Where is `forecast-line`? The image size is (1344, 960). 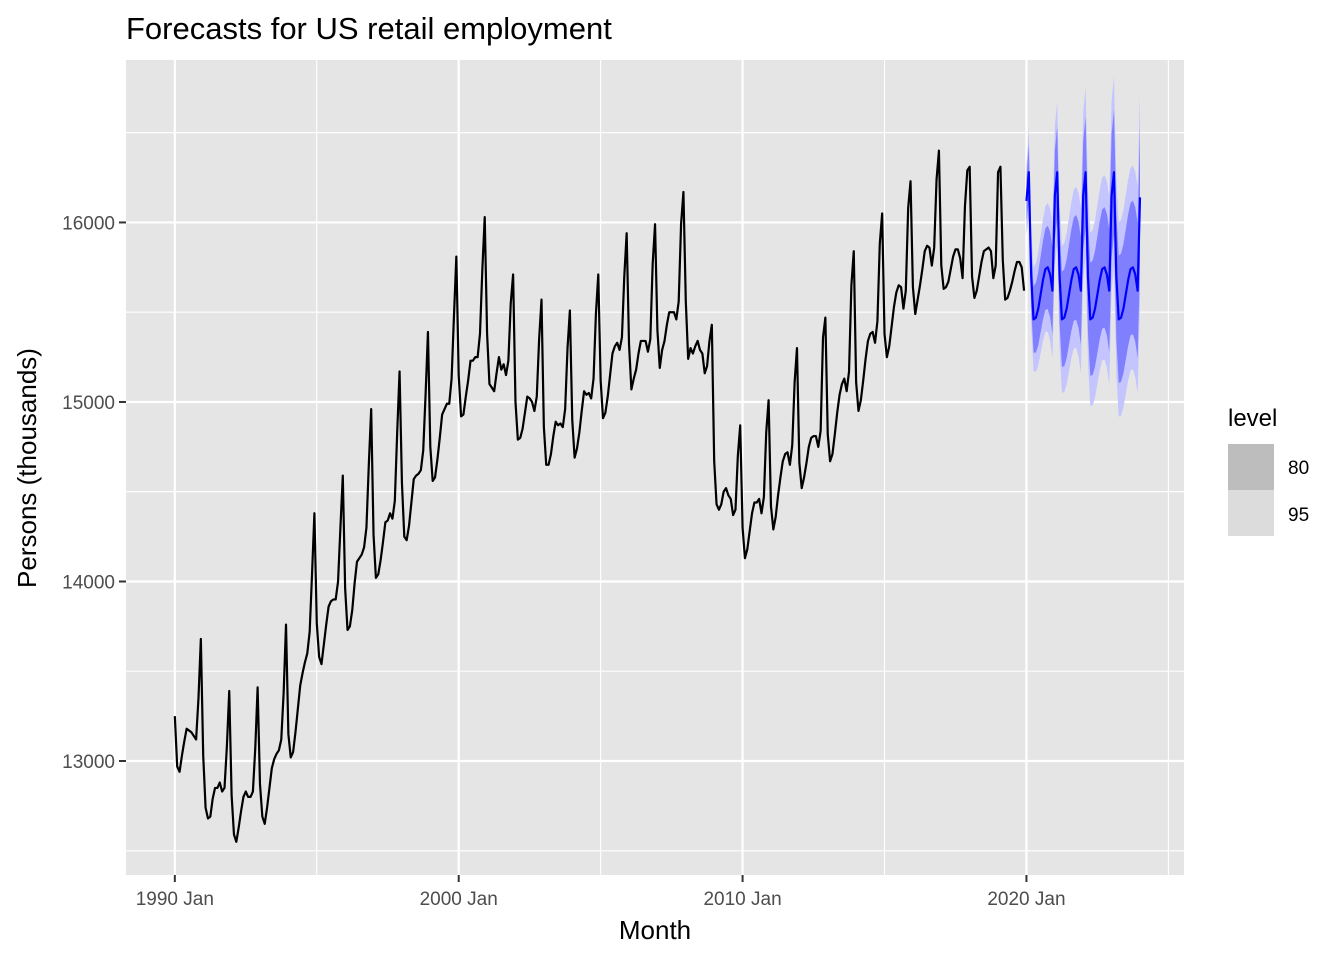
forecast-line is located at coordinates (1083, 246).